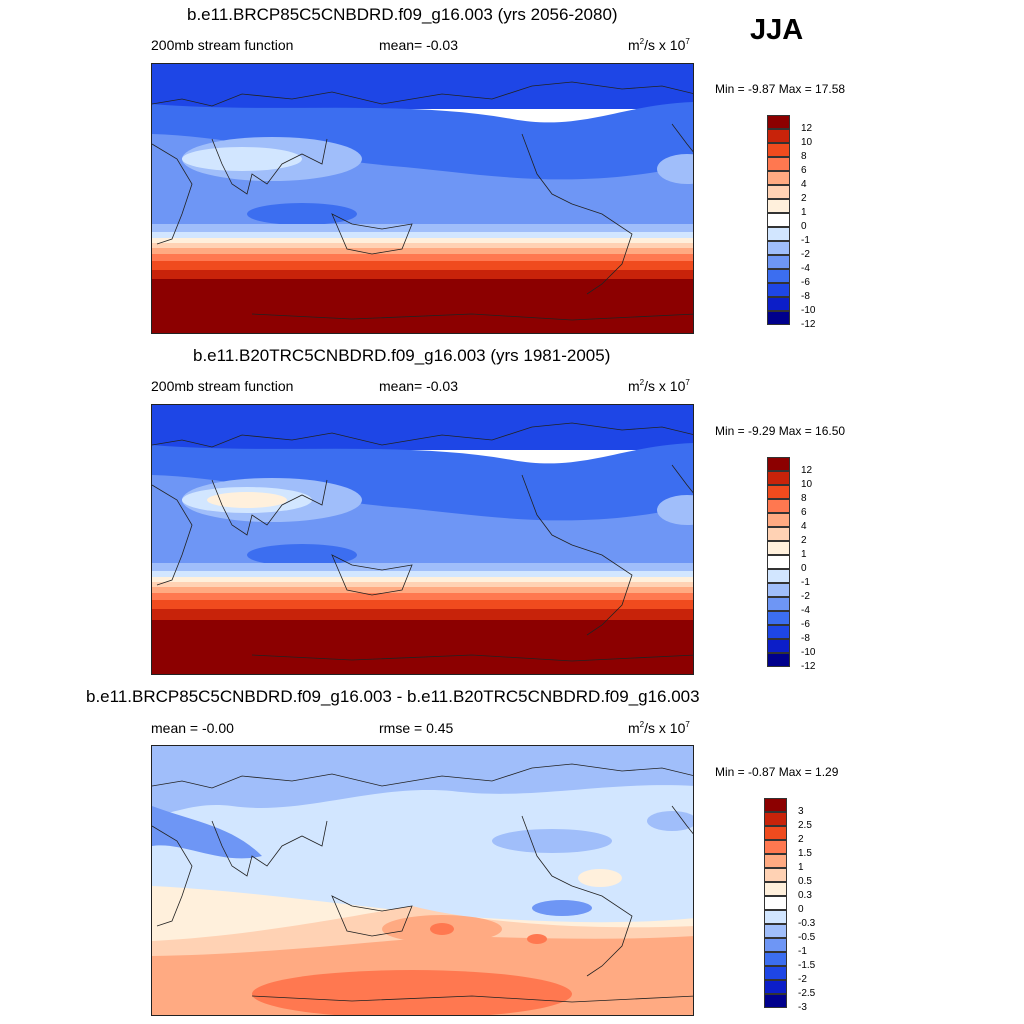 This screenshot has height=1024, width=1024. I want to click on panel-2-minmax: Min = -9.29 Max = 16.50, so click(780, 431).